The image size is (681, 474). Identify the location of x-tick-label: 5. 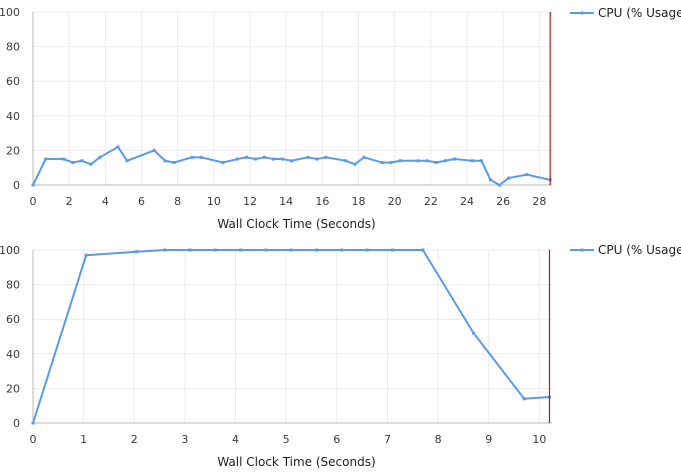
(286, 439).